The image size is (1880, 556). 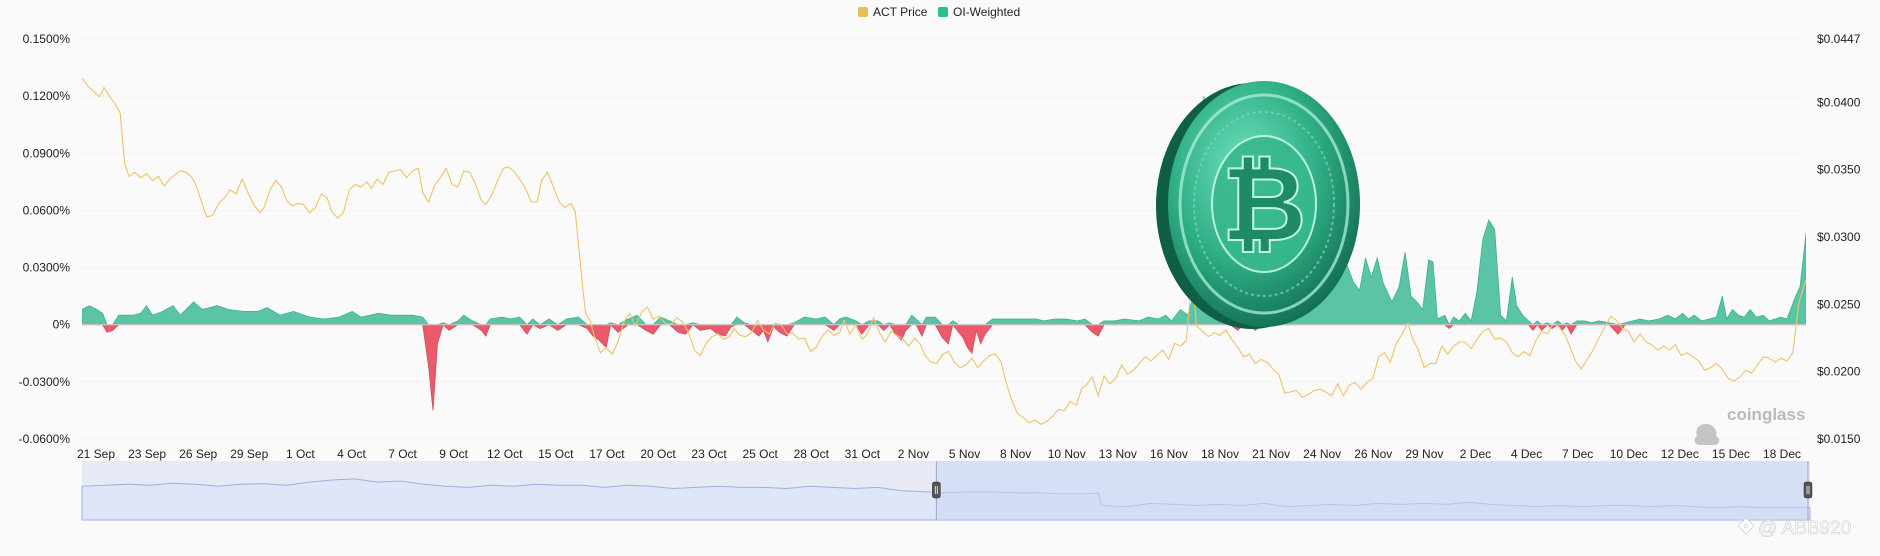 I want to click on x-tick-label: 5 Nov, so click(x=964, y=454).